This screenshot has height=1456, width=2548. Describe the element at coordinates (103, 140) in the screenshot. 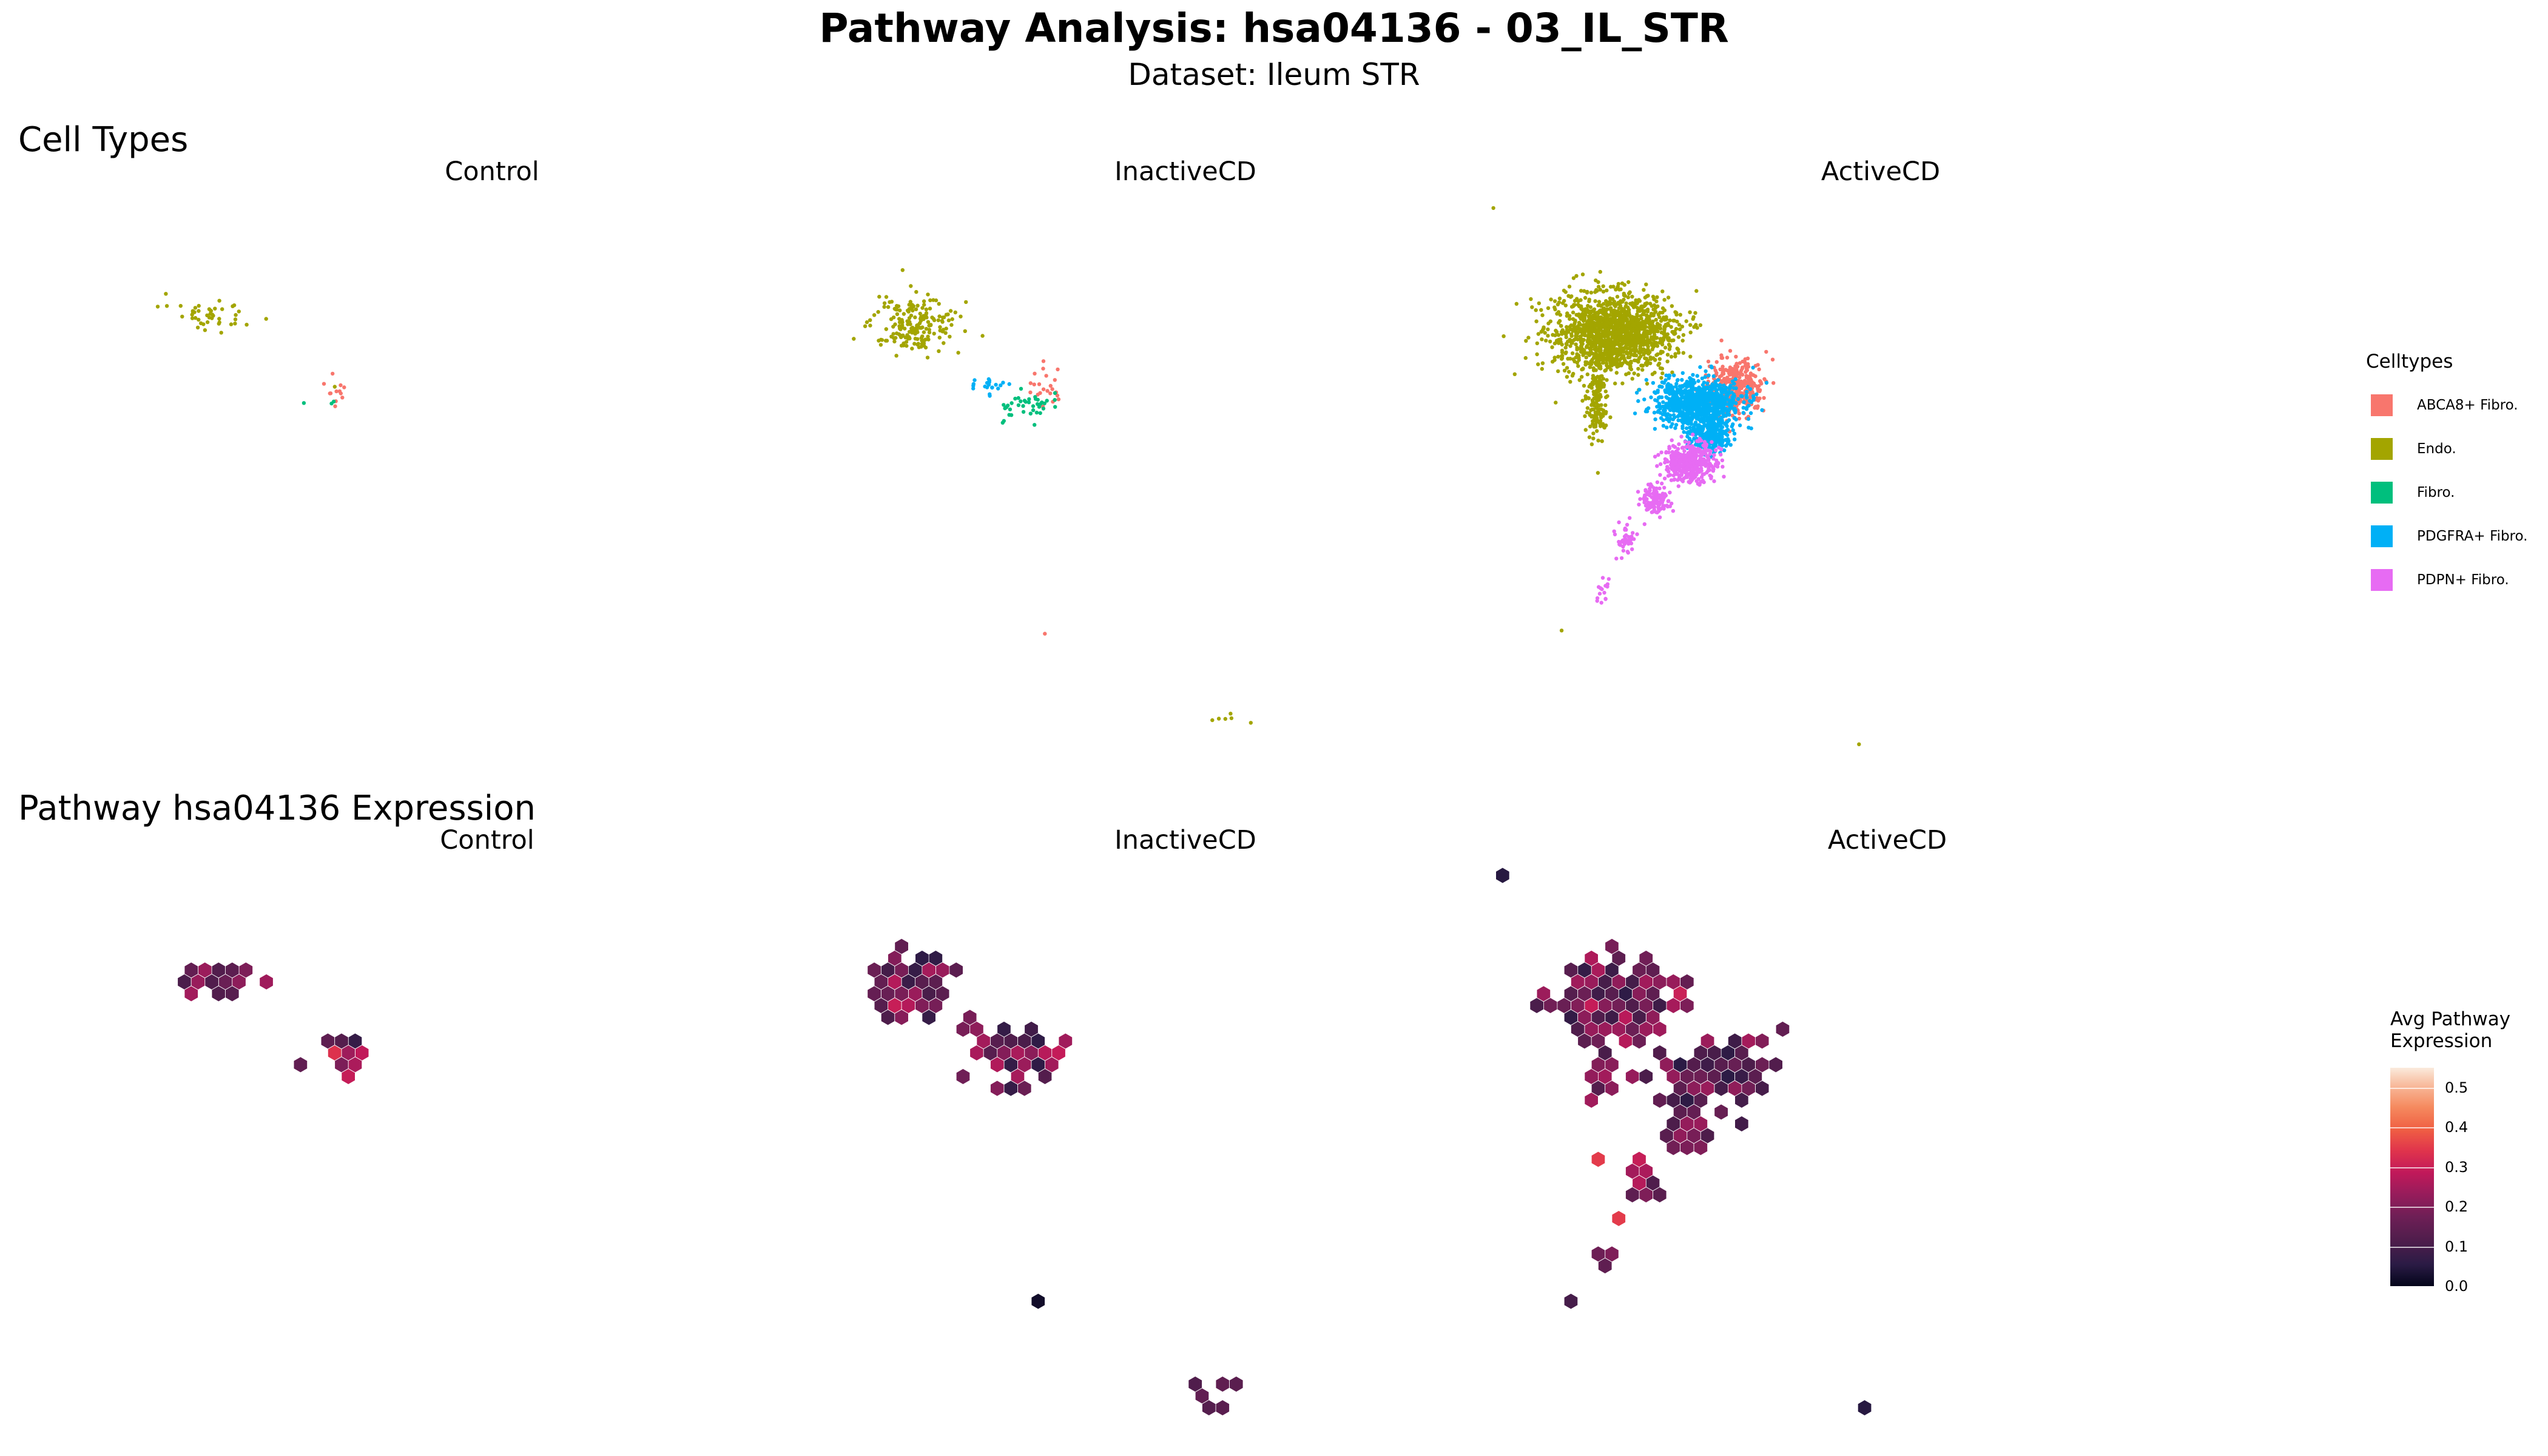

I see `section-title-celltypes: Cell Types` at that location.